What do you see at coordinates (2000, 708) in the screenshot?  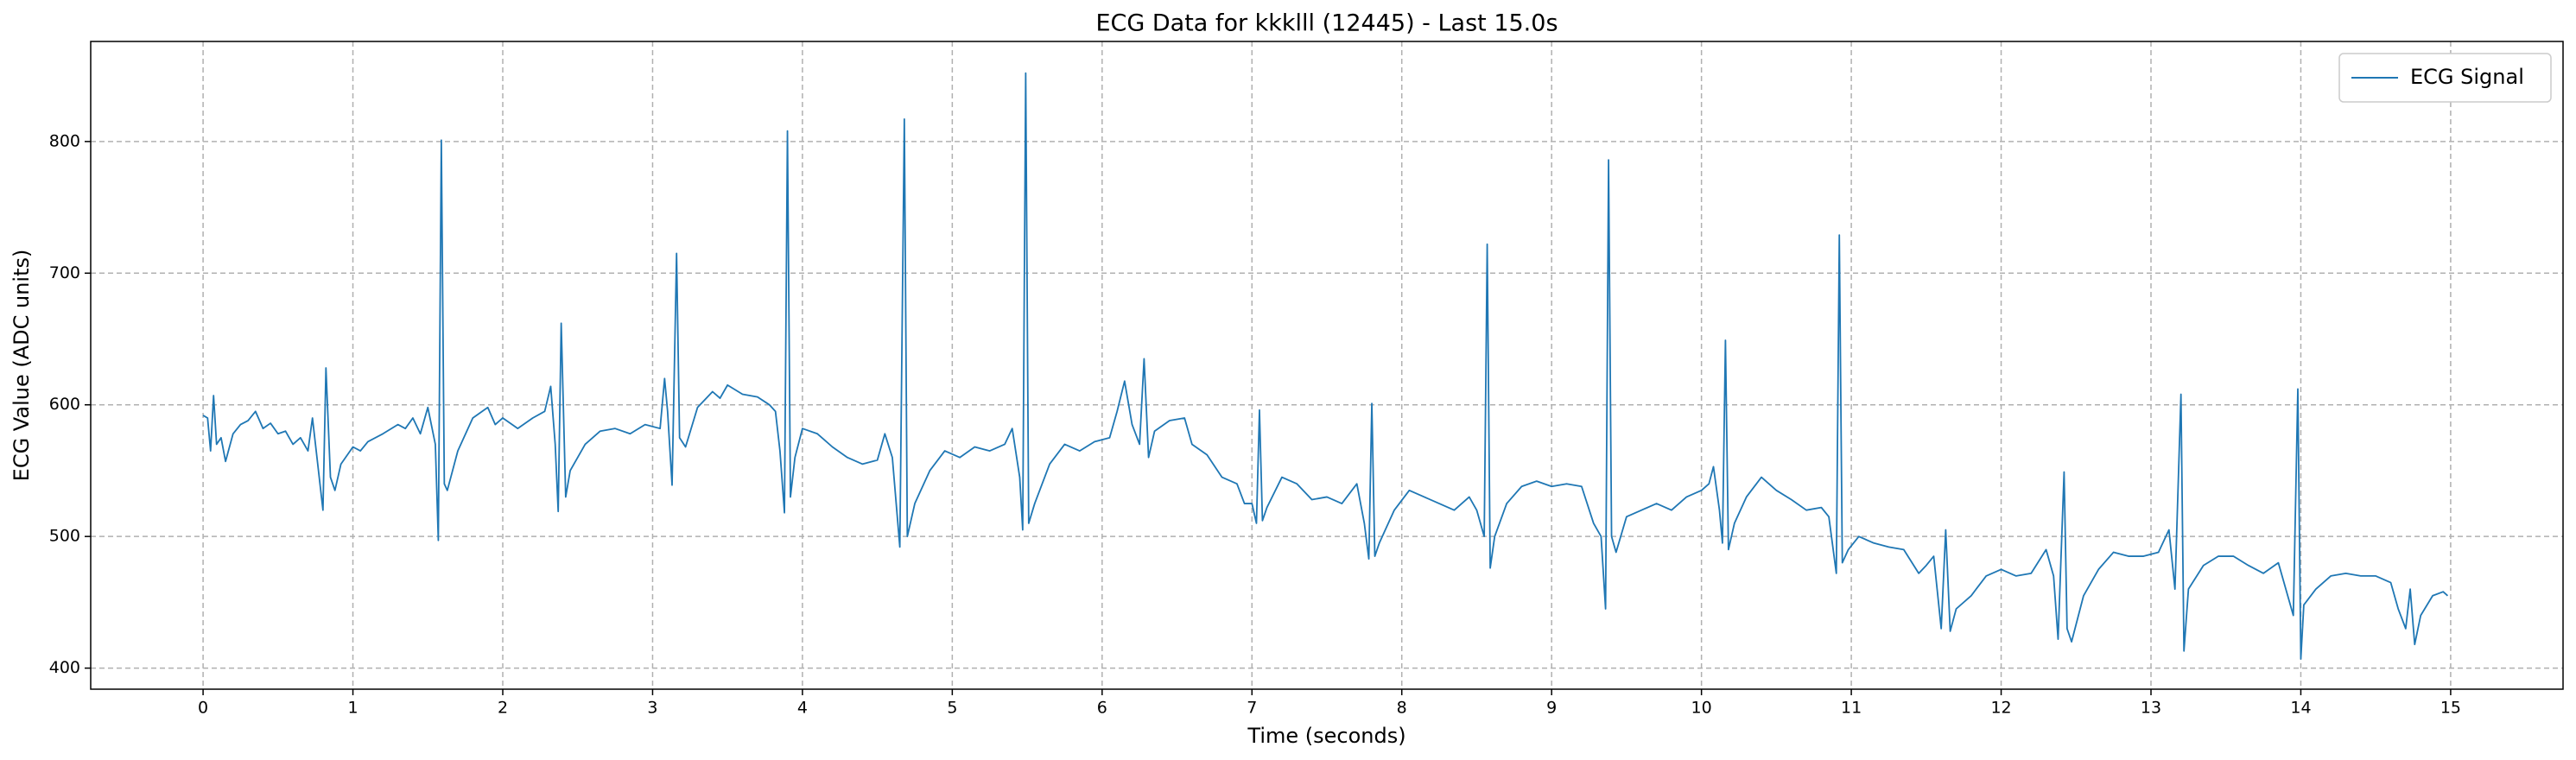 I see `x-tick-label: 12` at bounding box center [2000, 708].